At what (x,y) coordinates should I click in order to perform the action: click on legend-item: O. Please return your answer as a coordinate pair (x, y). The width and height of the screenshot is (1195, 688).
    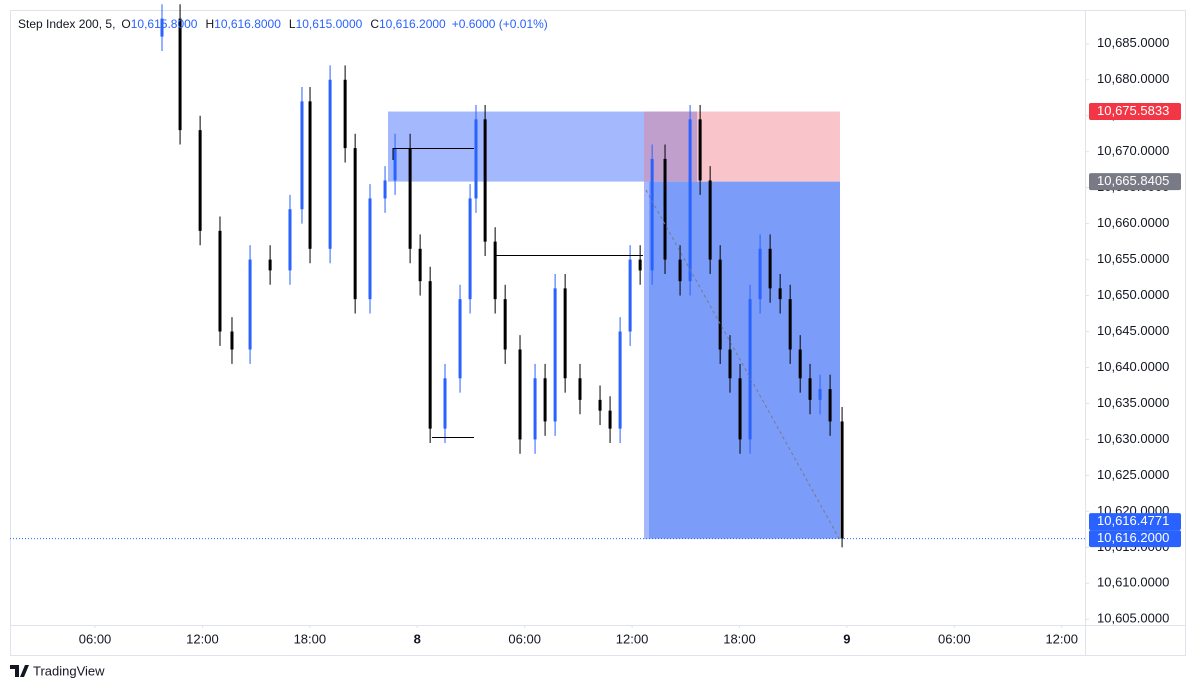
    Looking at the image, I should click on (125, 24).